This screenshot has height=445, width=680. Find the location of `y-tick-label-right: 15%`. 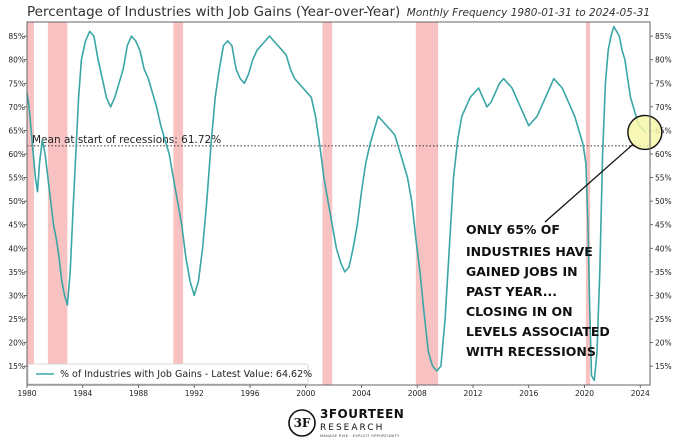

y-tick-label-right: 15% is located at coordinates (663, 366).